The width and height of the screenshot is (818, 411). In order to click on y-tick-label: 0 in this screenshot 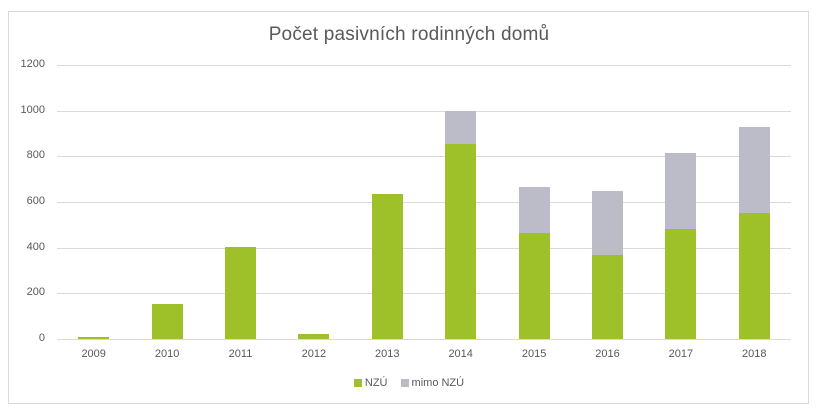, I will do `click(41, 338)`.